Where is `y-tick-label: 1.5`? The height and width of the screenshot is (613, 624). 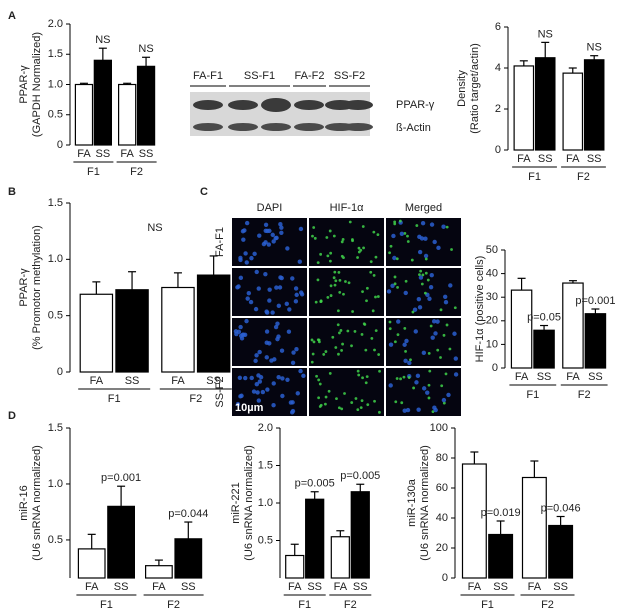 y-tick-label: 1.5 is located at coordinates (265, 465).